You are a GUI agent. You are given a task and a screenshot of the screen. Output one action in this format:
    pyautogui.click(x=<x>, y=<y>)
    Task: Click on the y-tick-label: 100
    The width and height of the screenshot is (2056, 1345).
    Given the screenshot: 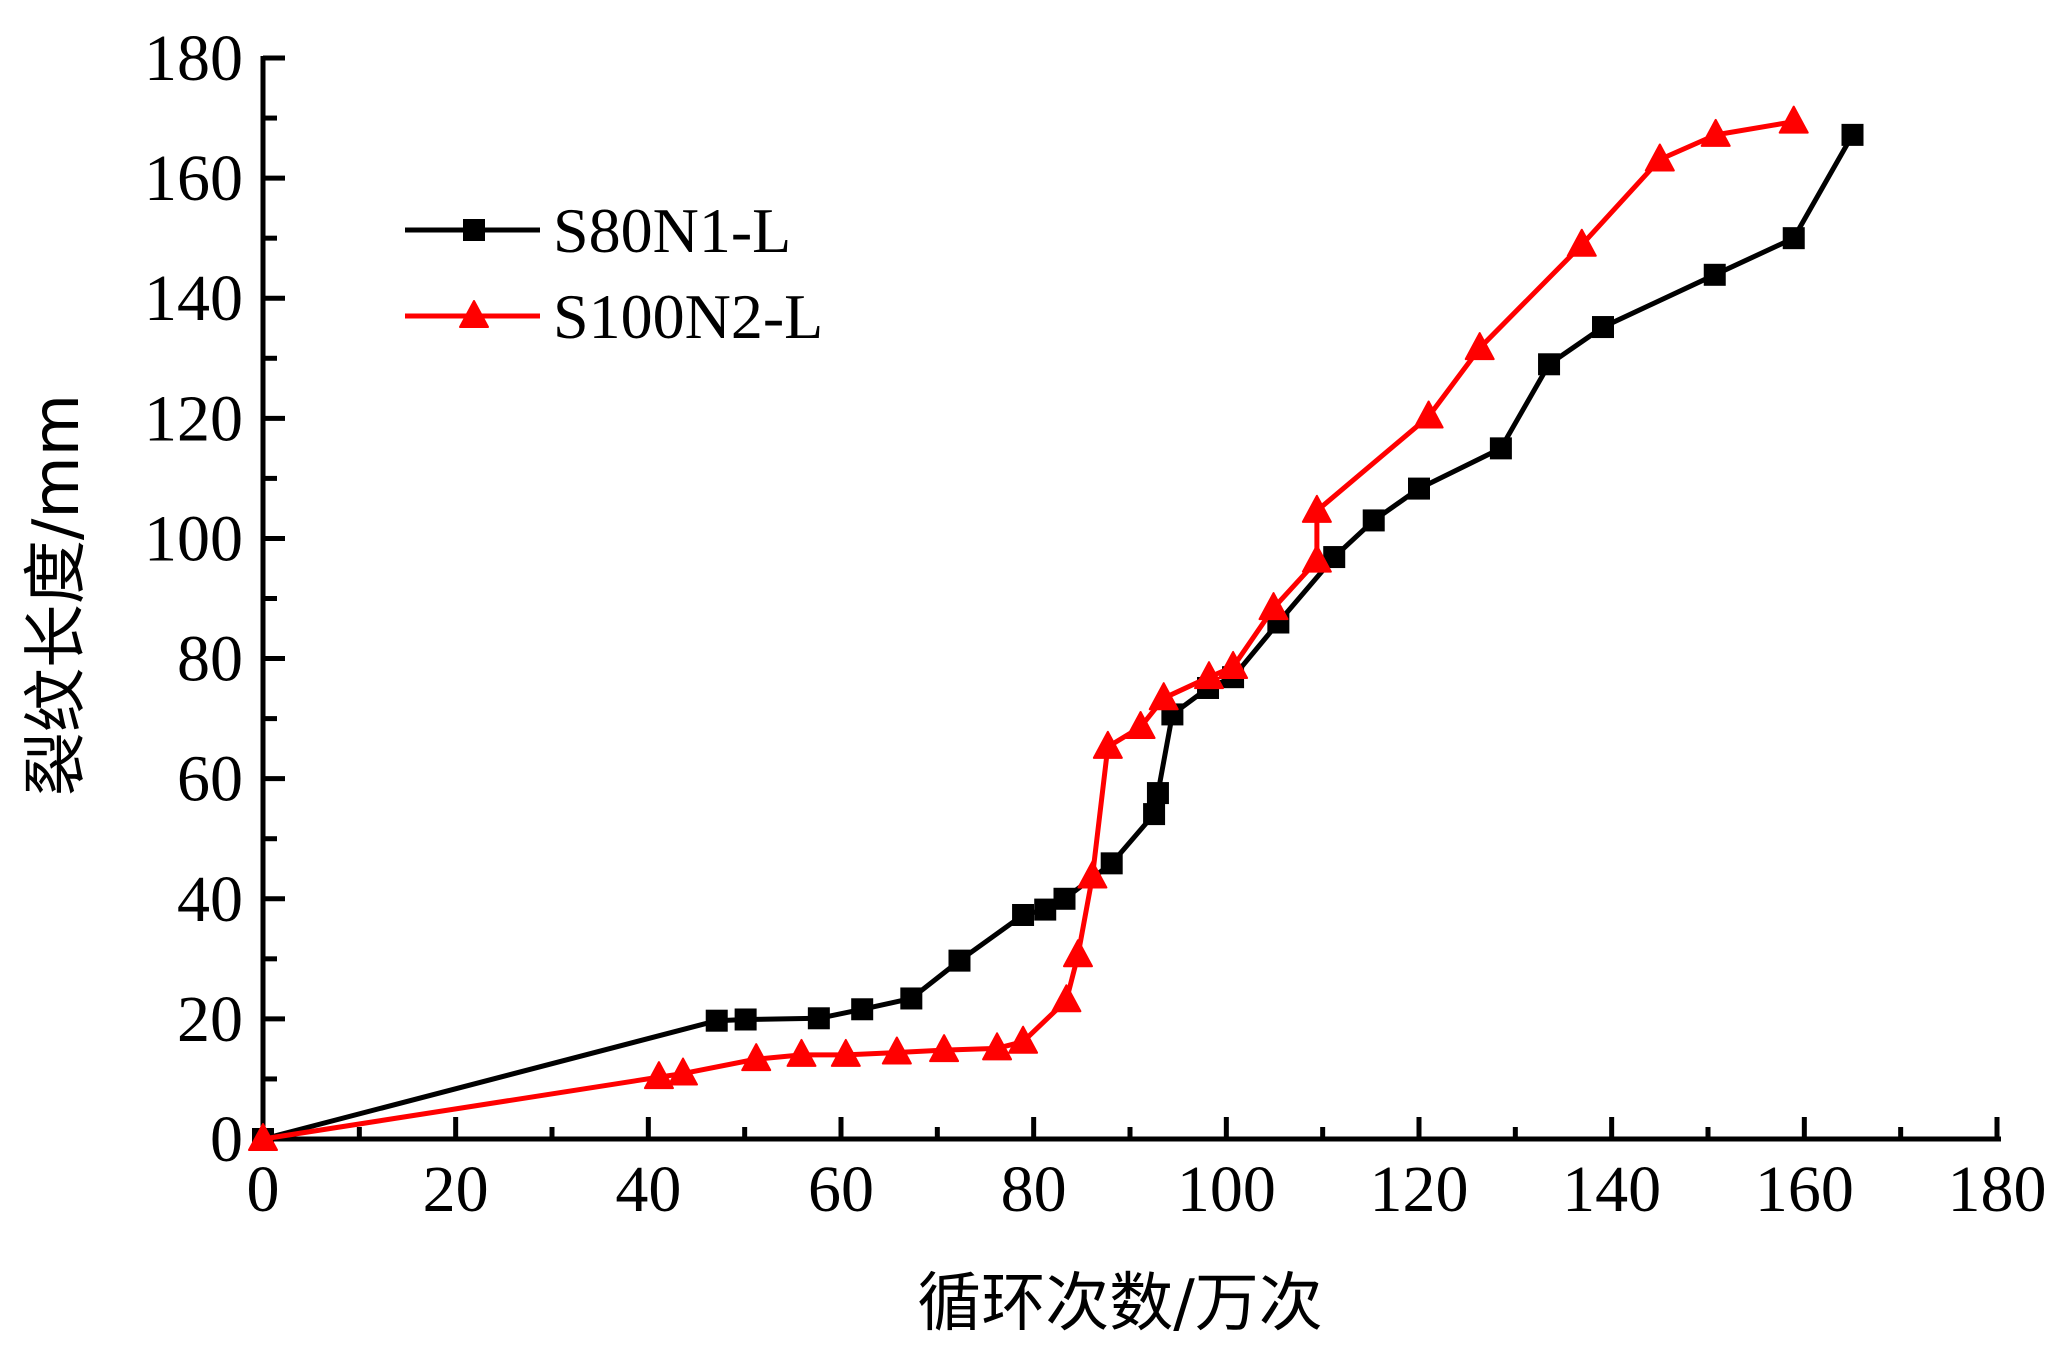 What is the action you would take?
    pyautogui.click(x=193, y=538)
    